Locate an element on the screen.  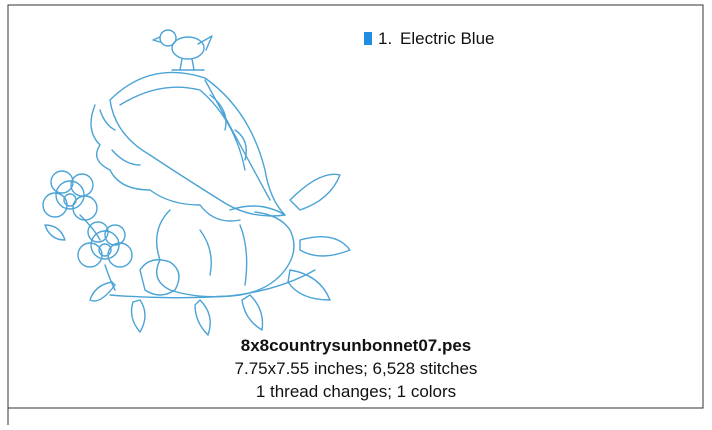
thread-name: Electric Blue is located at coordinates (447, 38).